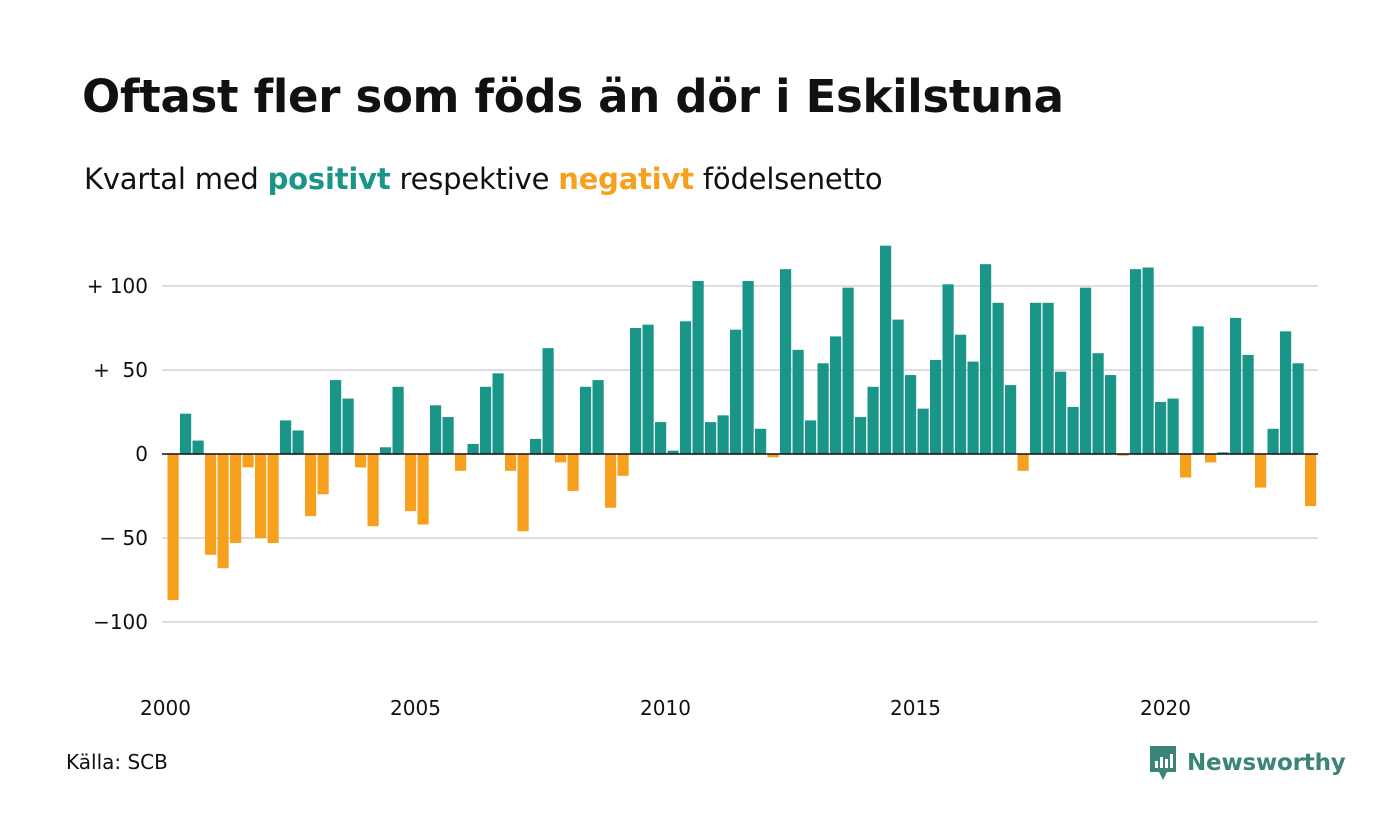 The height and width of the screenshot is (840, 1400). I want to click on newsworthy-logo: Newsworthy, so click(1247, 763).